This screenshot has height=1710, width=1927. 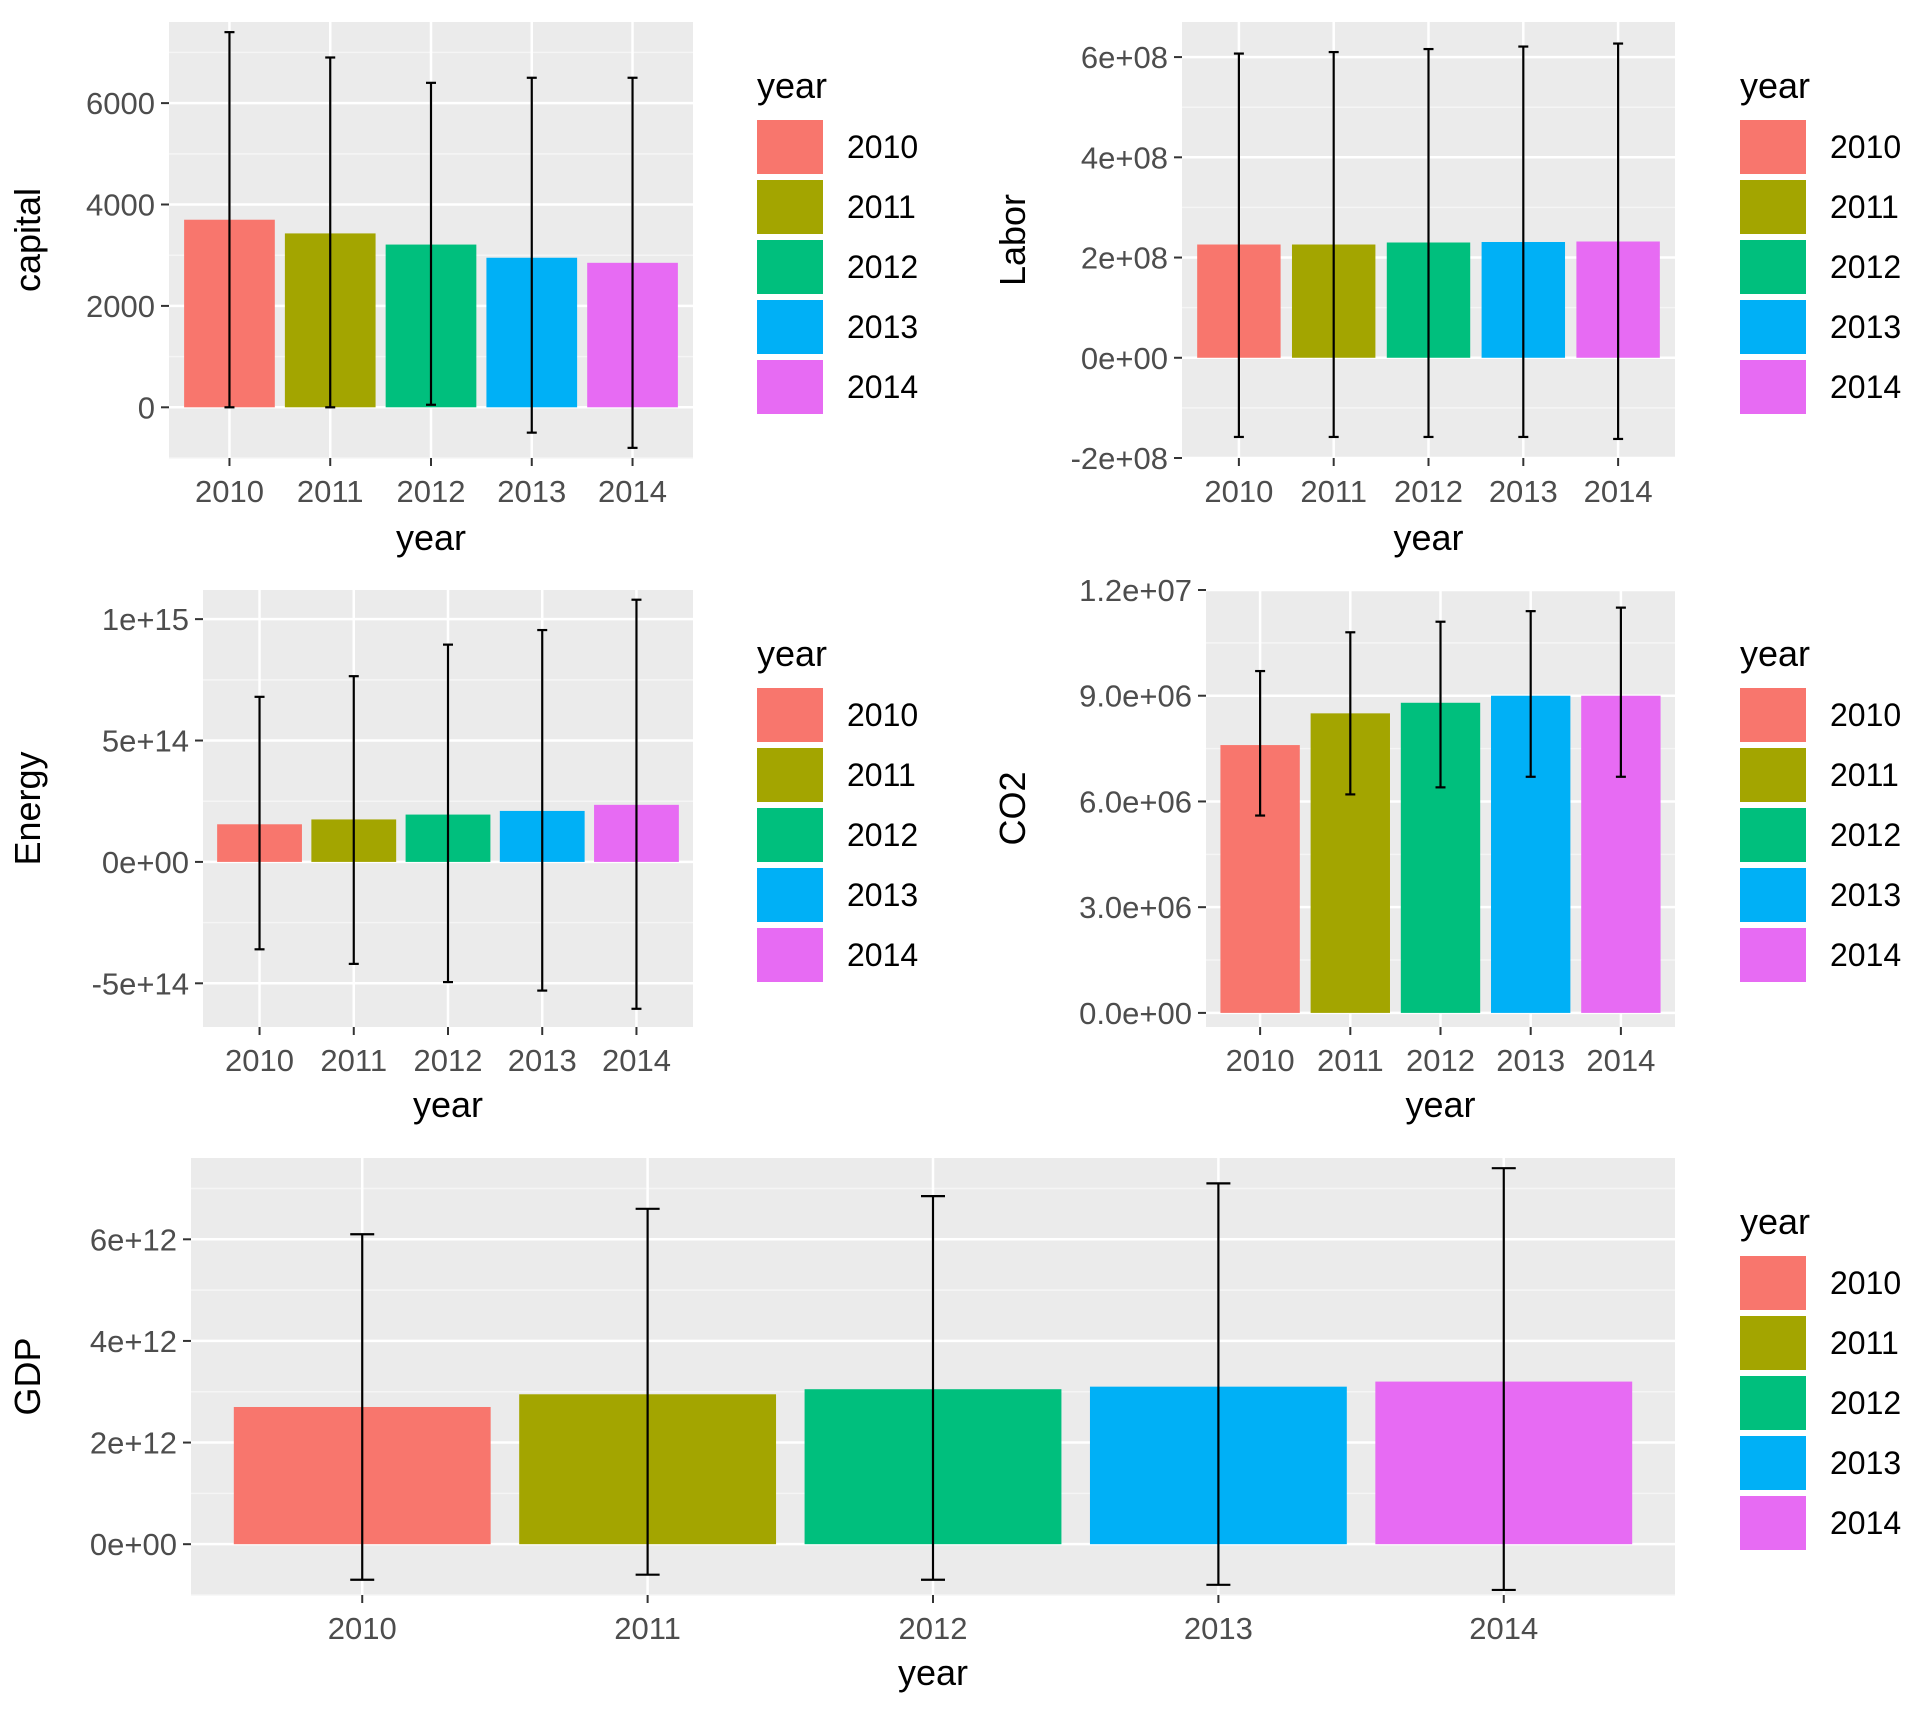 What do you see at coordinates (145, 619) in the screenshot?
I see `y-tick-label: 1e+15` at bounding box center [145, 619].